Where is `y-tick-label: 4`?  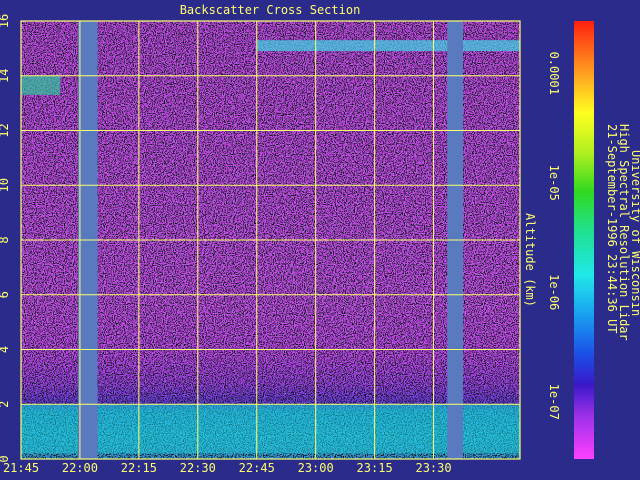
y-tick-label: 4 is located at coordinates (5, 349).